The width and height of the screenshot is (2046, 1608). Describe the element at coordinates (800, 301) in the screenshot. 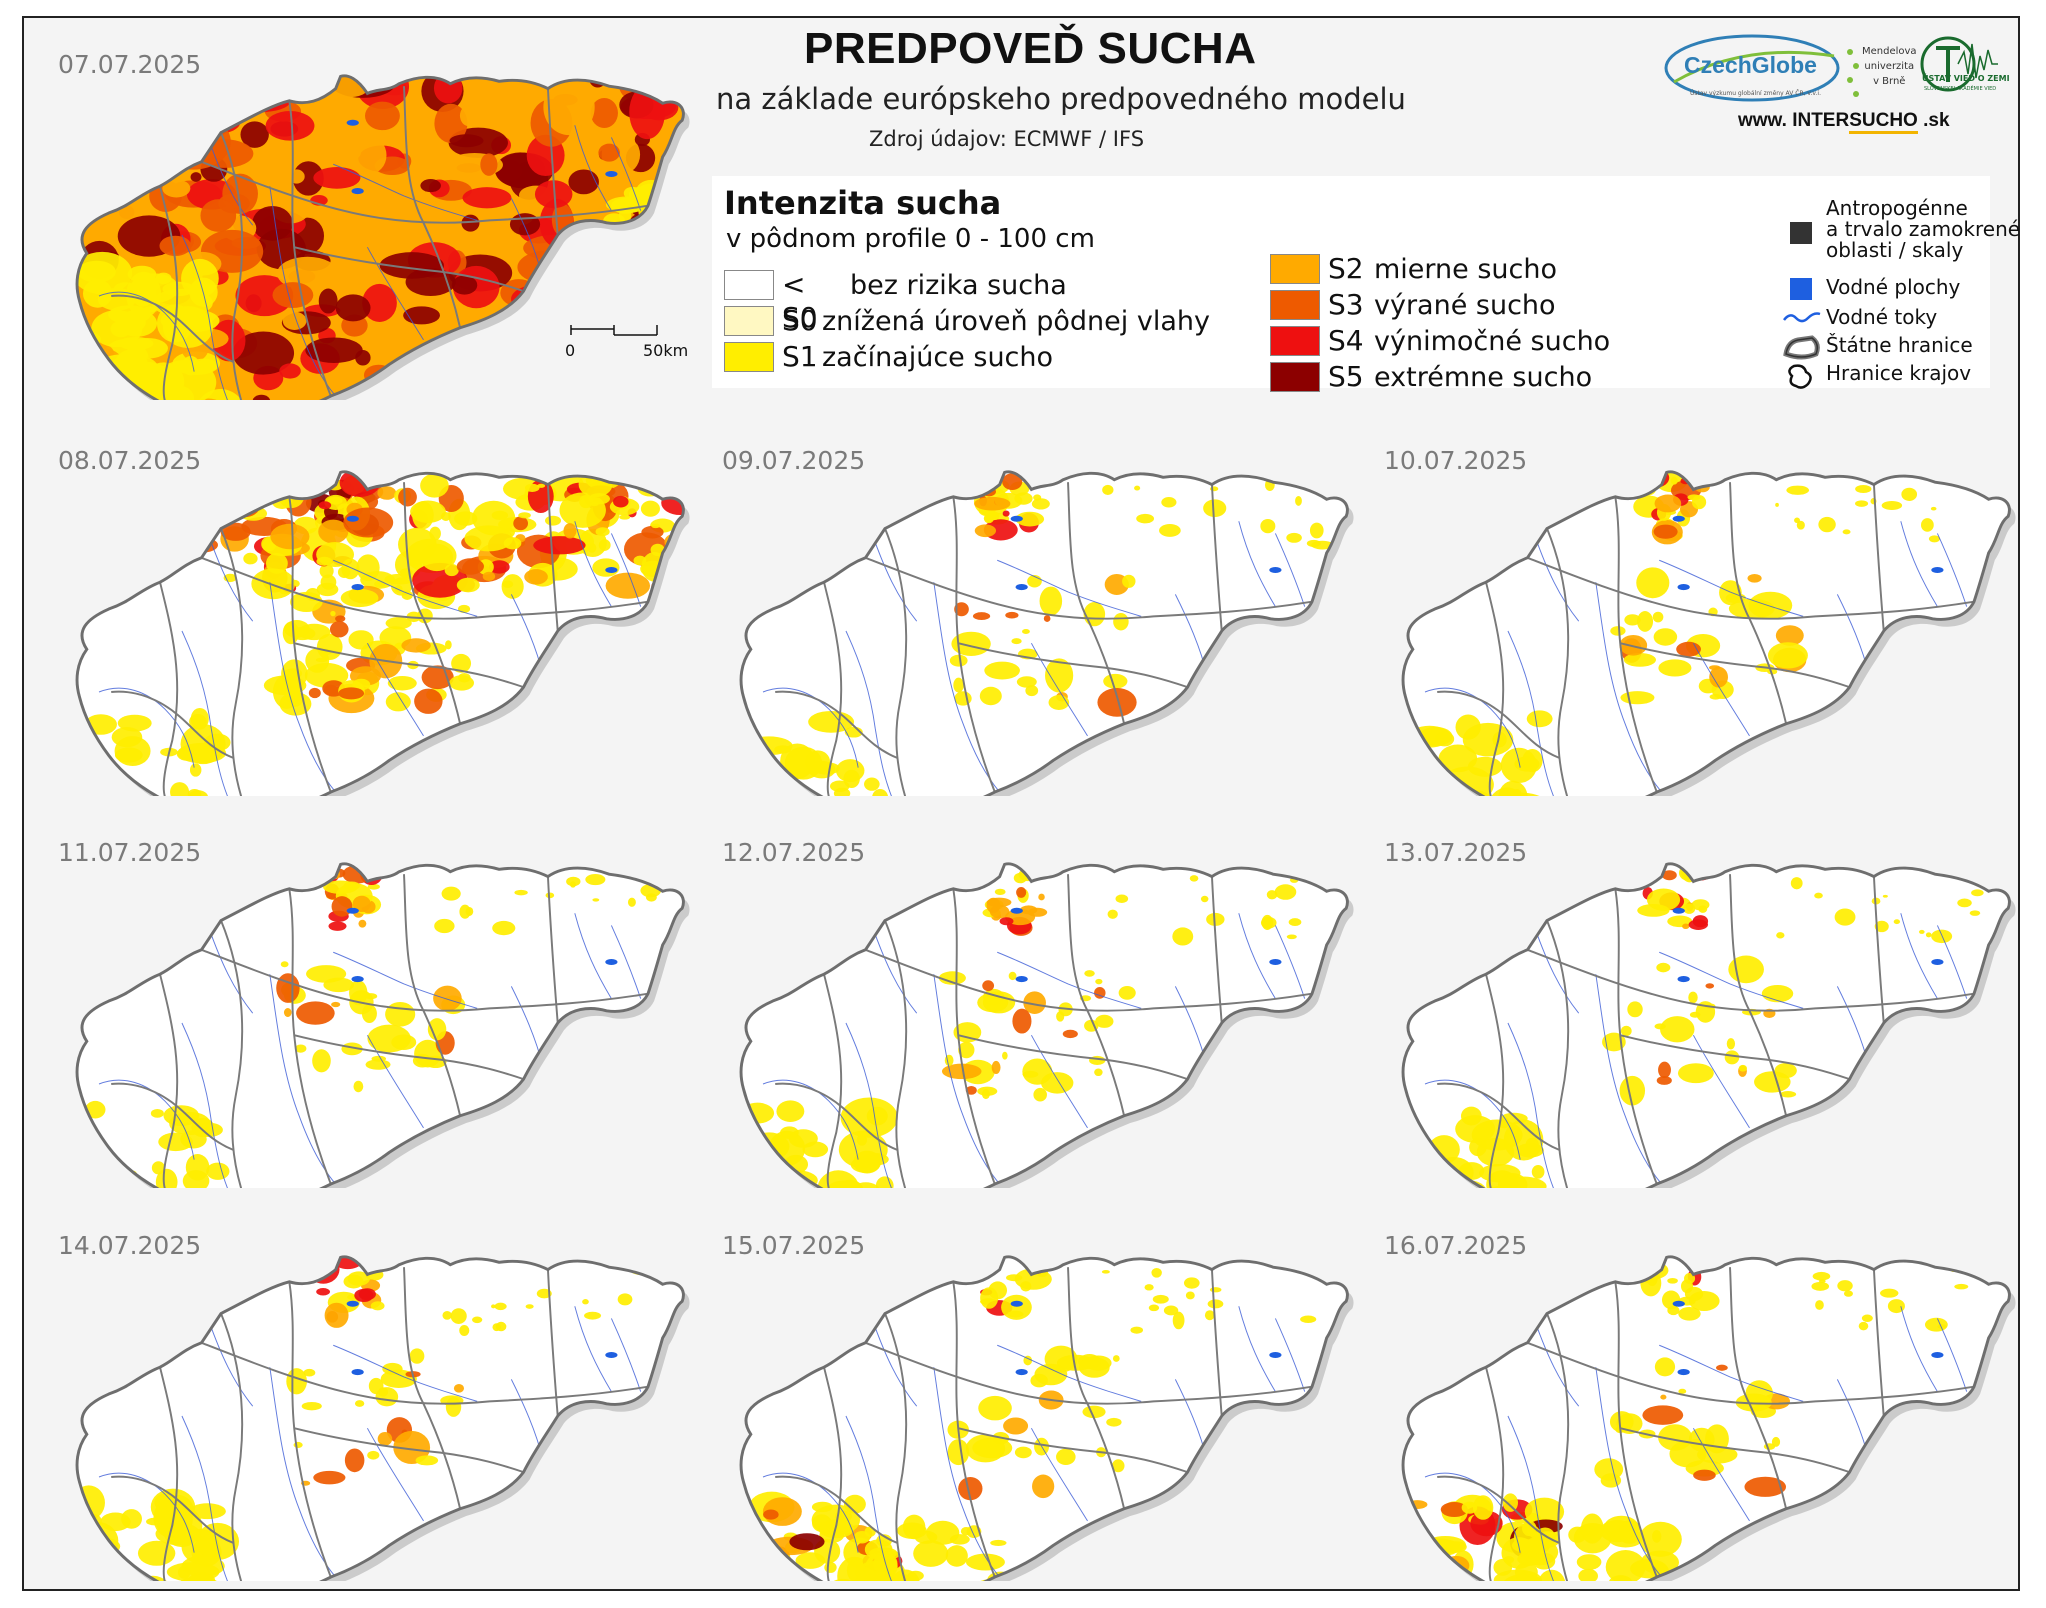

I see `legend-code: < S0` at that location.